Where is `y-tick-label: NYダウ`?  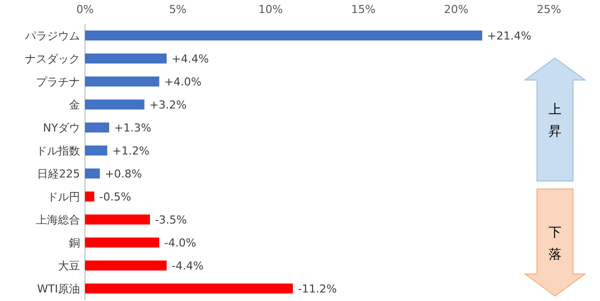 y-tick-label: NYダウ is located at coordinates (61, 128).